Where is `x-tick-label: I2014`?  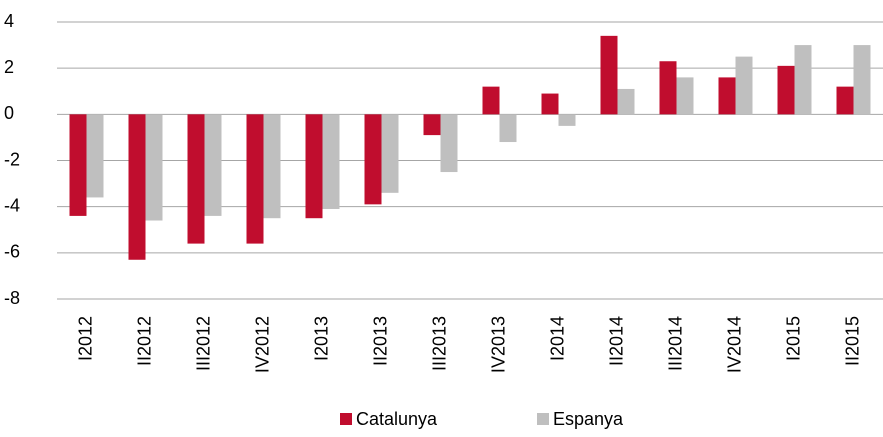 x-tick-label: I2014 is located at coordinates (557, 338).